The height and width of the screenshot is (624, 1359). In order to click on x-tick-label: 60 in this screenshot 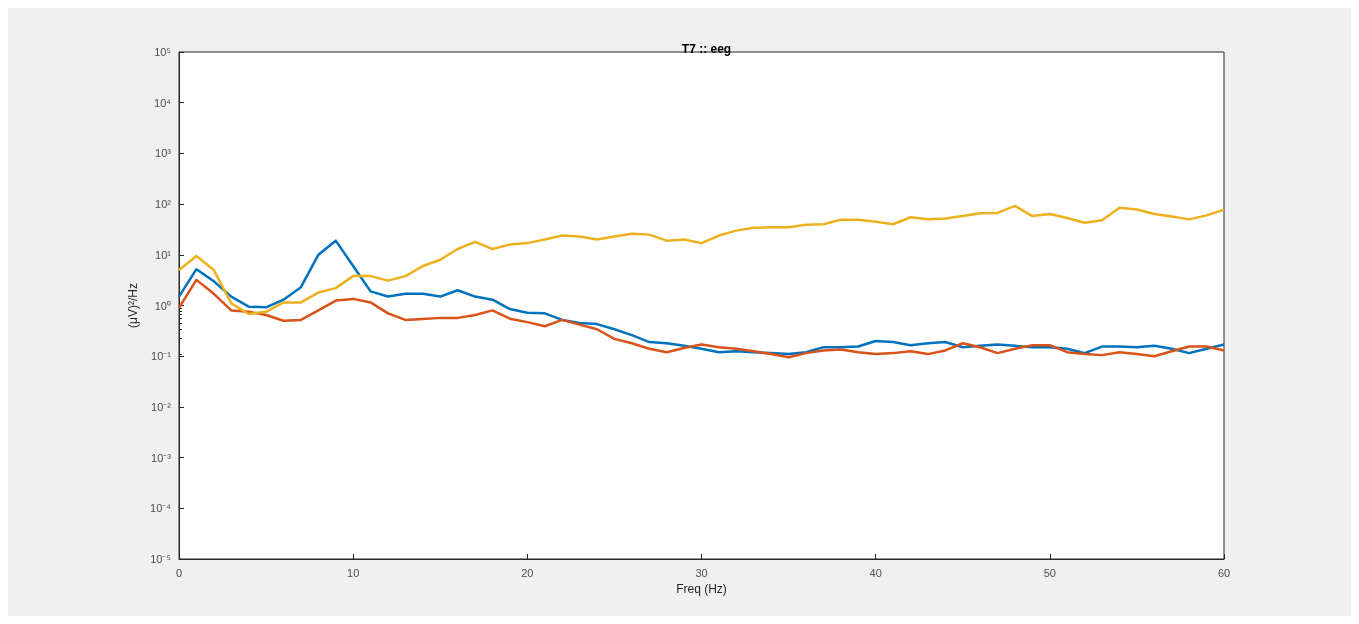, I will do `click(1224, 572)`.